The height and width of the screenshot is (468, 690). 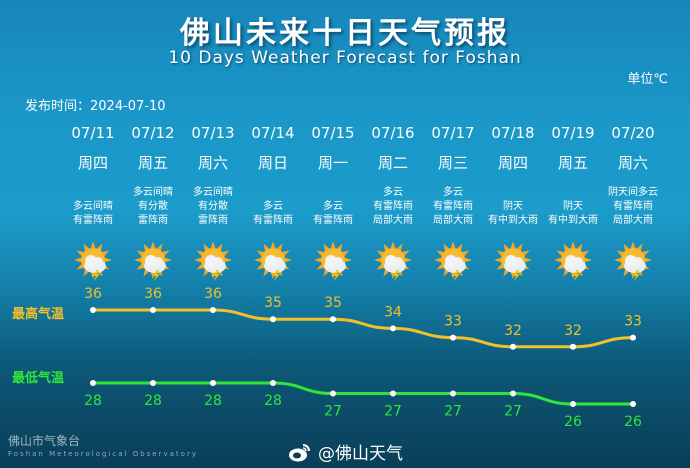 What do you see at coordinates (513, 133) in the screenshot?
I see `day-date: 07/18` at bounding box center [513, 133].